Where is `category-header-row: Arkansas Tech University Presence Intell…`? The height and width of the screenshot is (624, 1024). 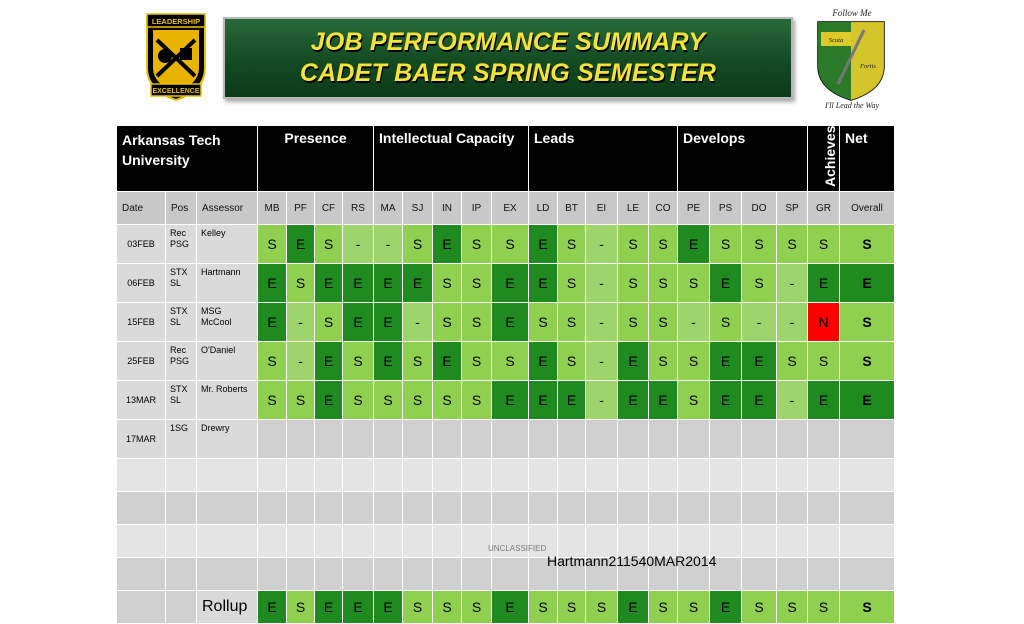
category-header-row: Arkansas Tech University Presence Intell… is located at coordinates (505, 158).